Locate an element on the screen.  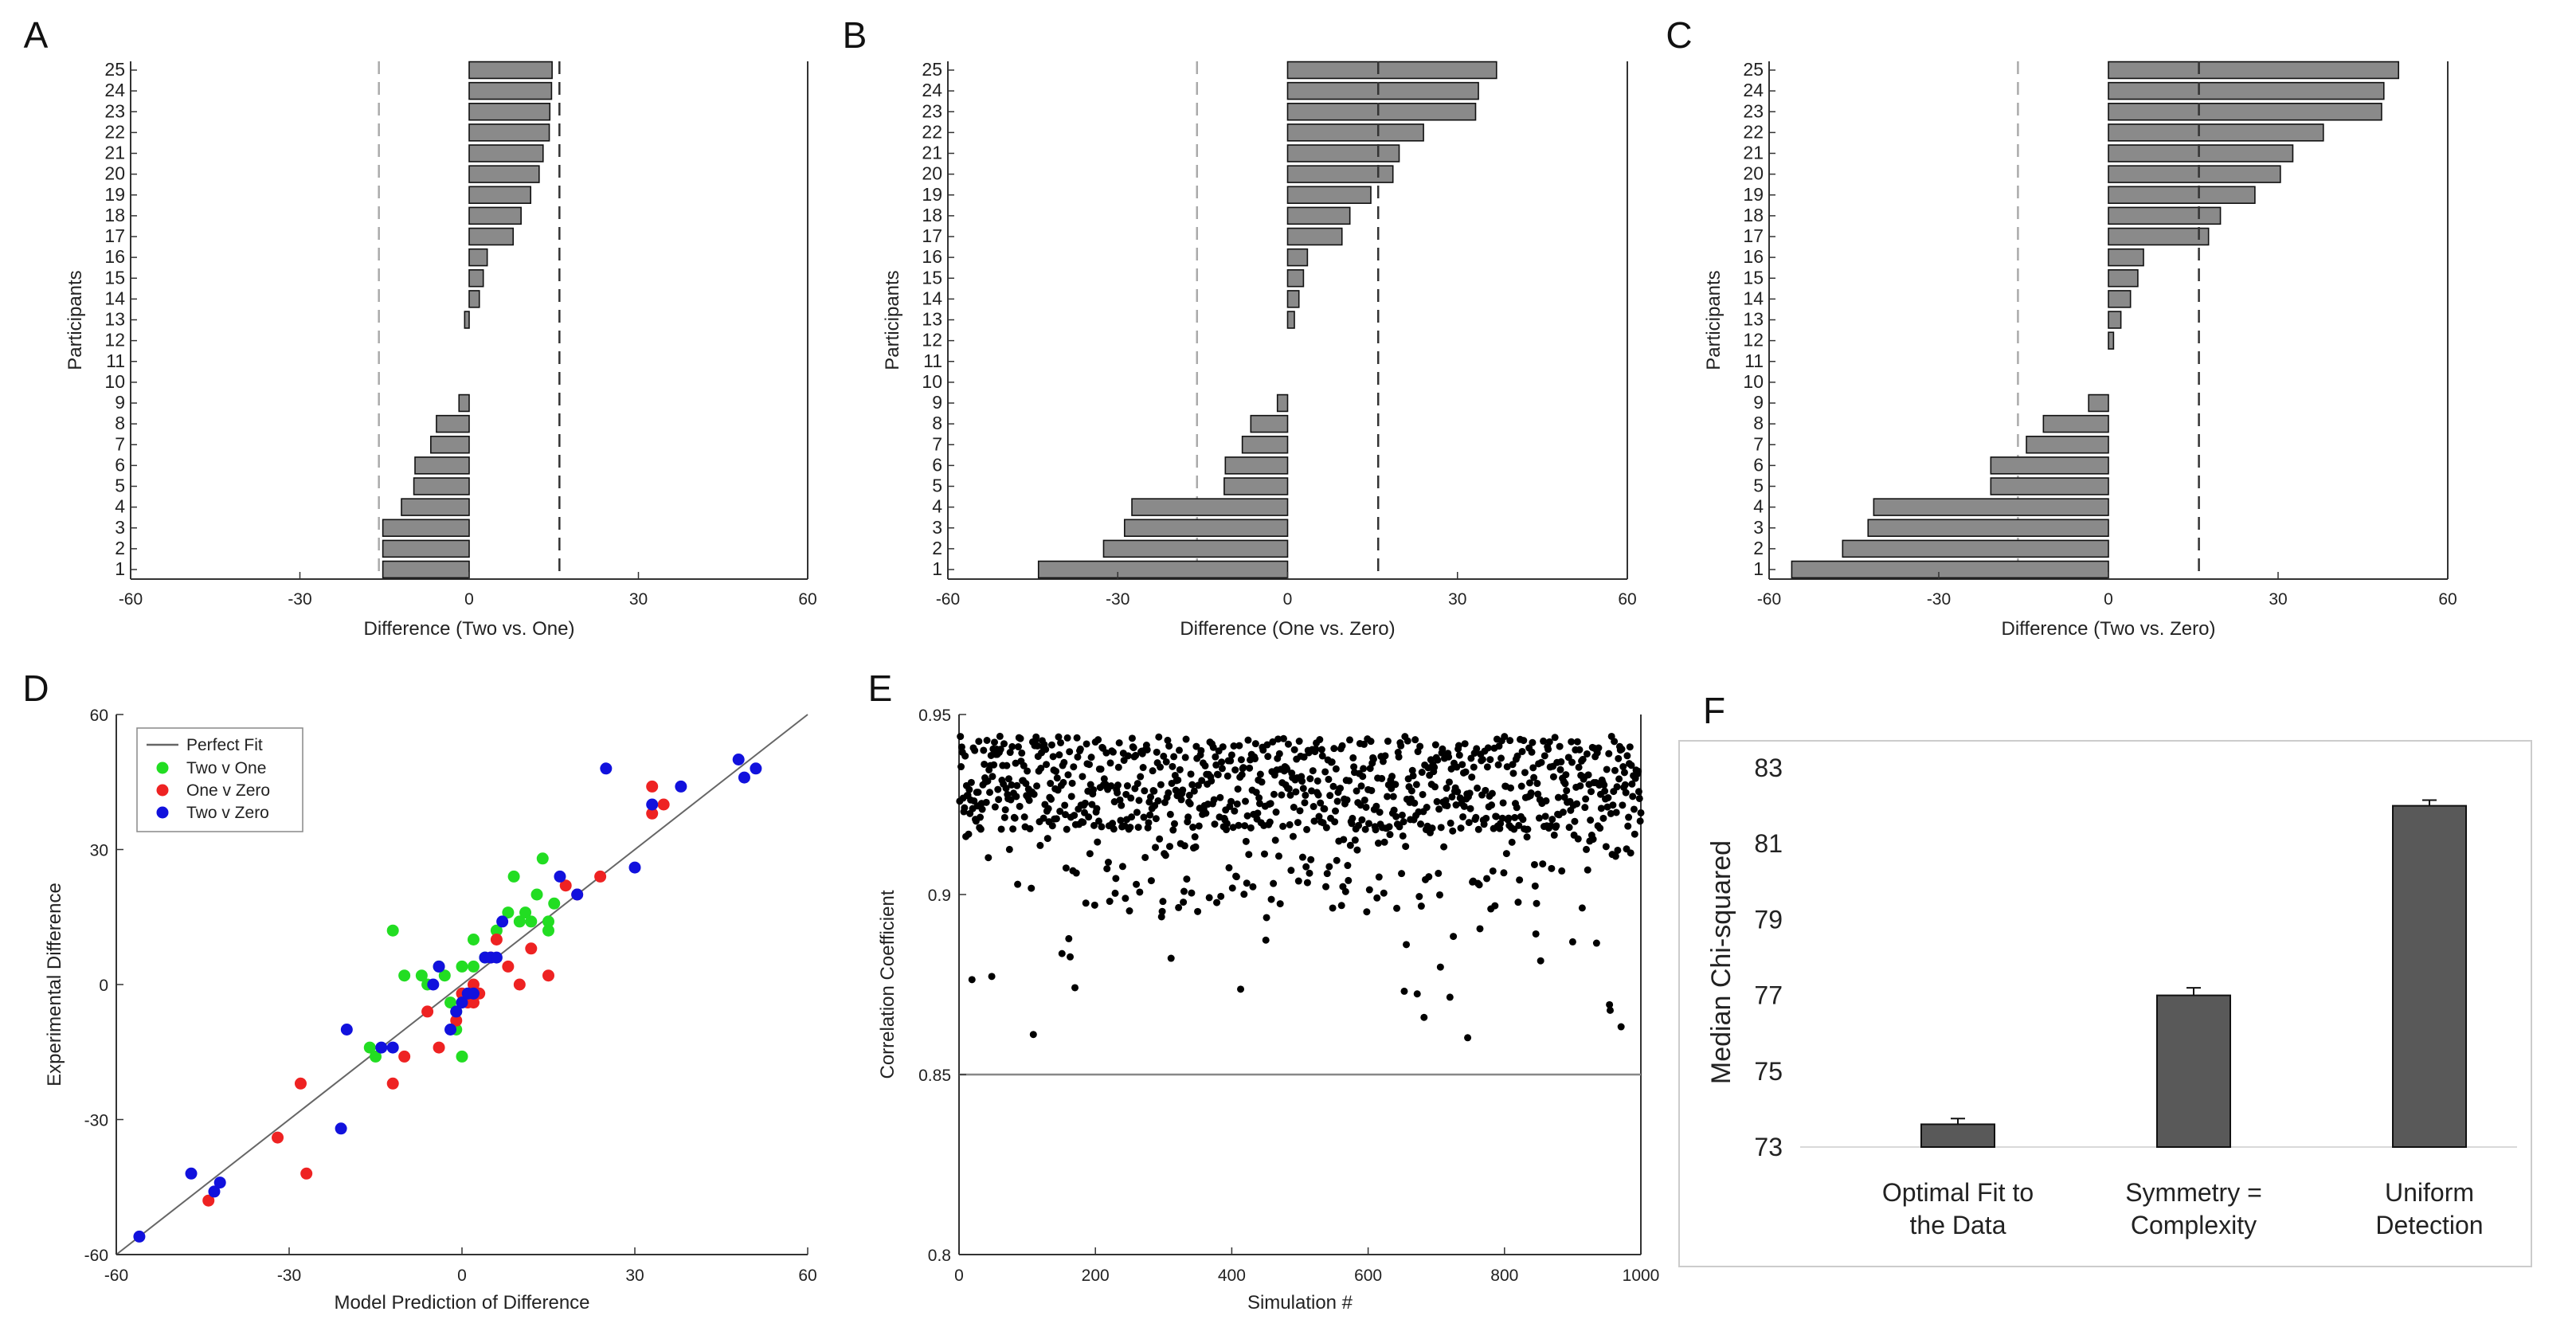
y-tick-label: 6 is located at coordinates (1758, 464).